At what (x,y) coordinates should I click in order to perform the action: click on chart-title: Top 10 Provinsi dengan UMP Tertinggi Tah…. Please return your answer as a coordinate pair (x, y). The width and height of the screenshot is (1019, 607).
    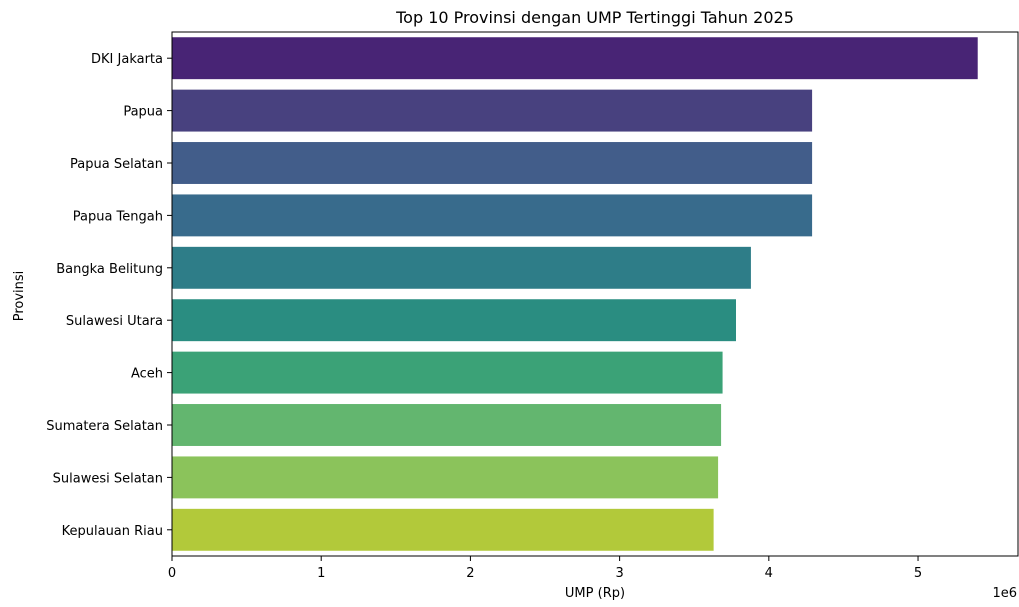
    Looking at the image, I should click on (594, 17).